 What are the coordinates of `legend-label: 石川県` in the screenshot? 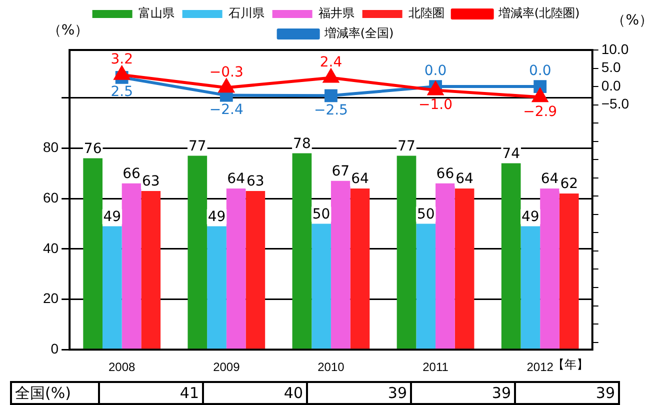 It's located at (246, 13).